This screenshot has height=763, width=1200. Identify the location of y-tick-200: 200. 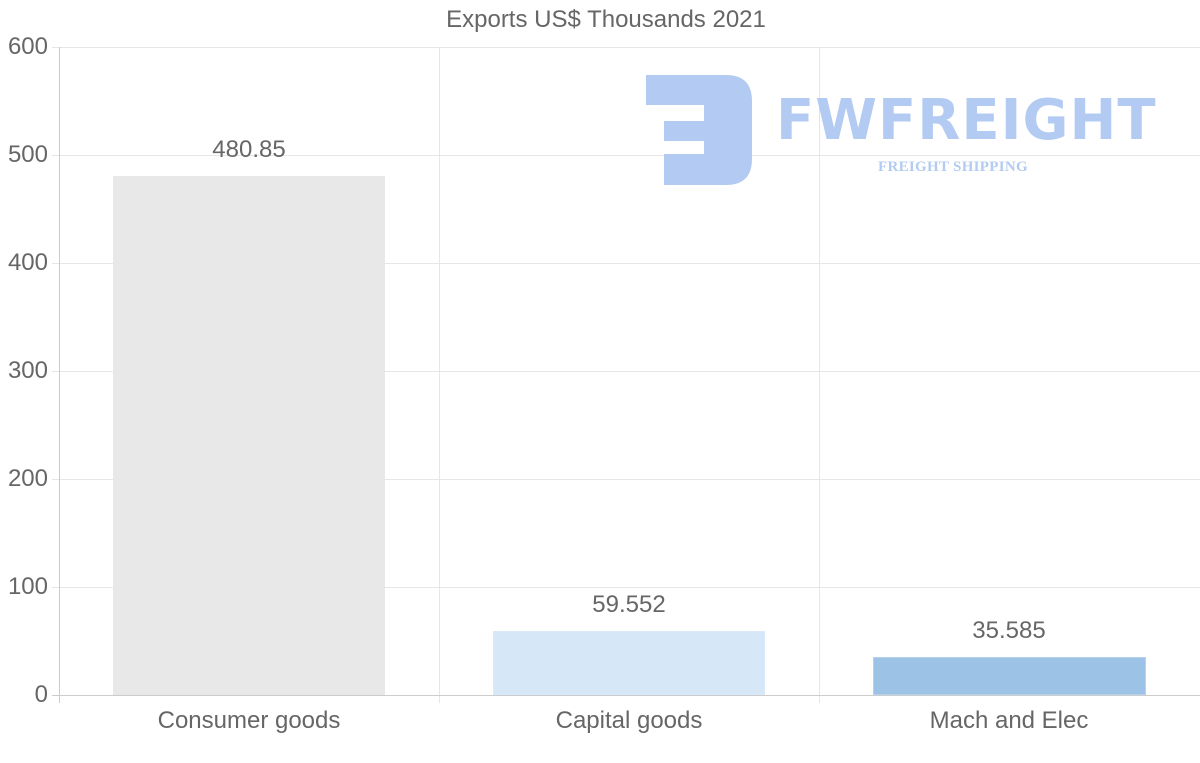
(27, 478).